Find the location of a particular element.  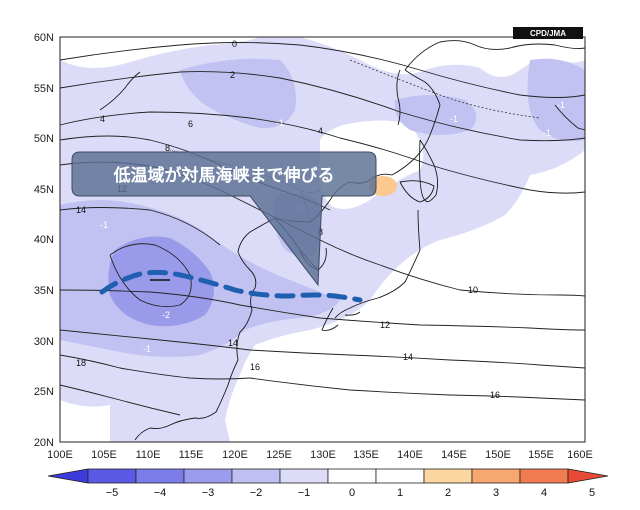

lon-label: 120E is located at coordinates (235, 455).